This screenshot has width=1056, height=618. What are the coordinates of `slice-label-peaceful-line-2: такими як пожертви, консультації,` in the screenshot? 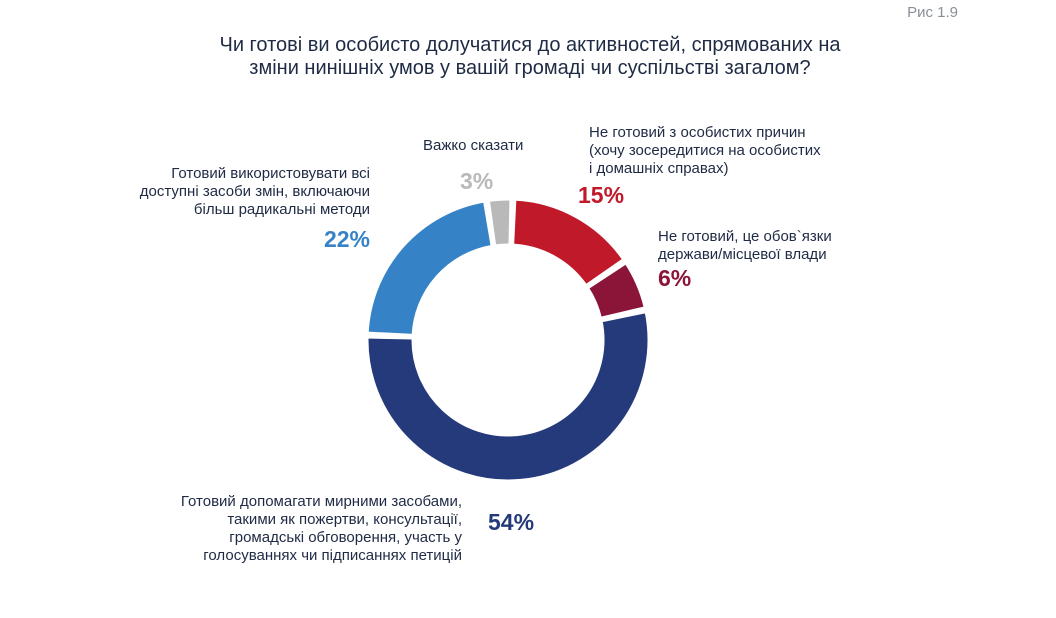 It's located at (344, 519).